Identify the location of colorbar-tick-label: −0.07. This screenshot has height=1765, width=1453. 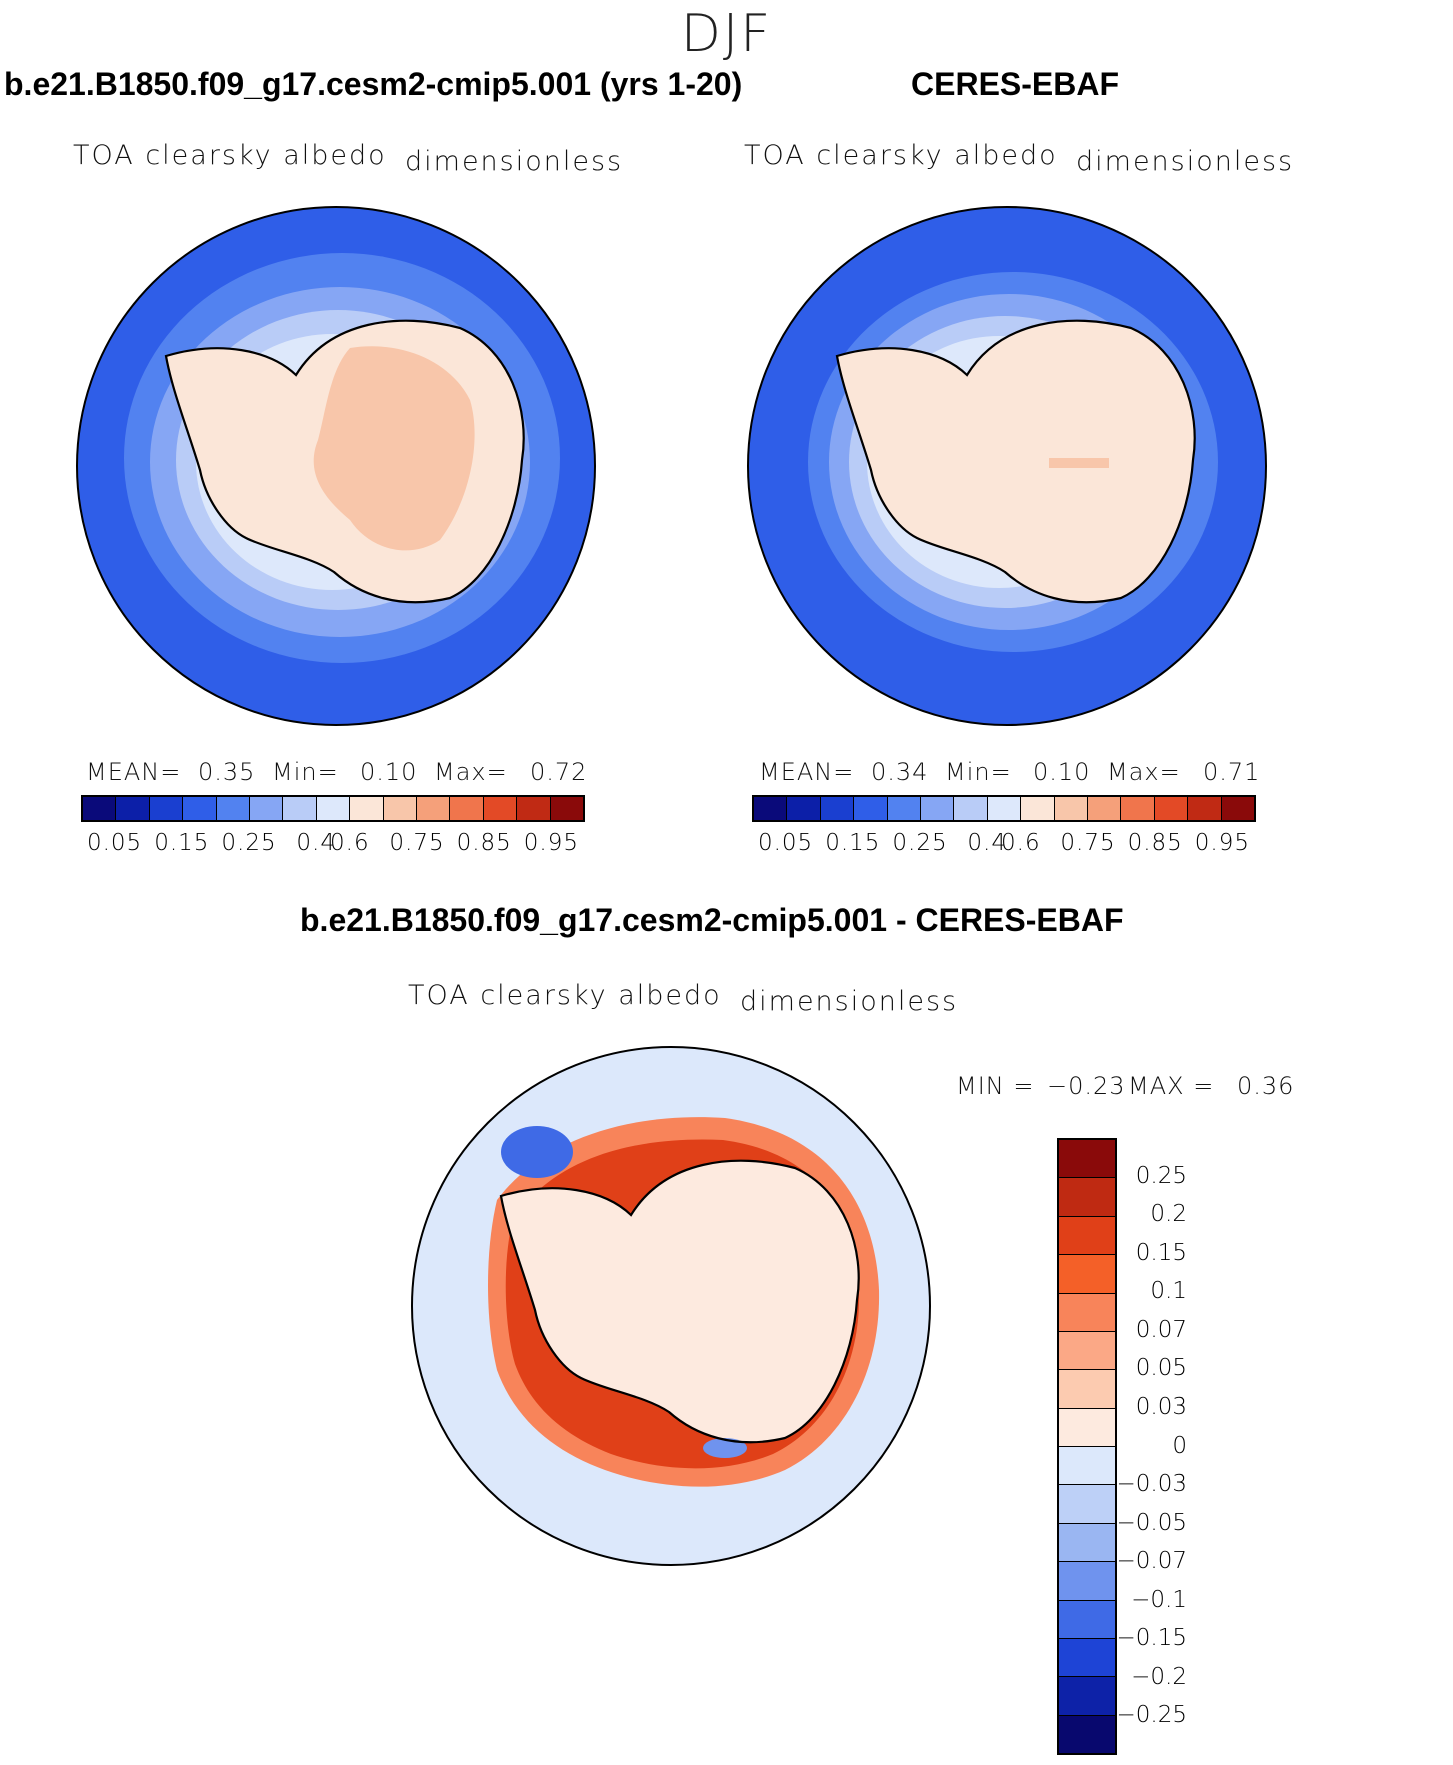
(1151, 1561).